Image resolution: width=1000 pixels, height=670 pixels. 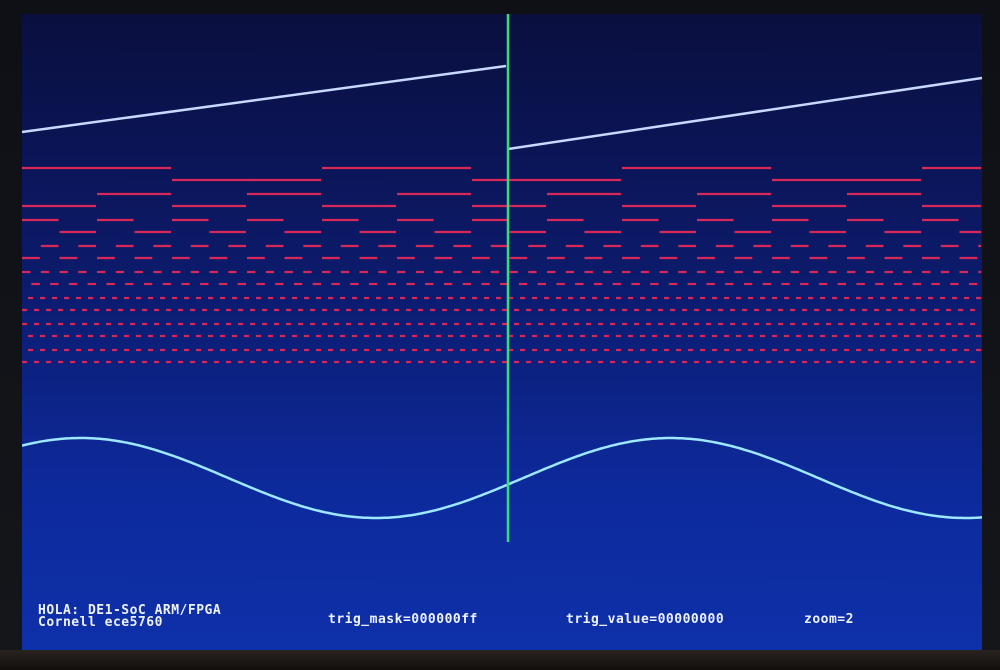 I want to click on sine-waveform, so click(x=502, y=478).